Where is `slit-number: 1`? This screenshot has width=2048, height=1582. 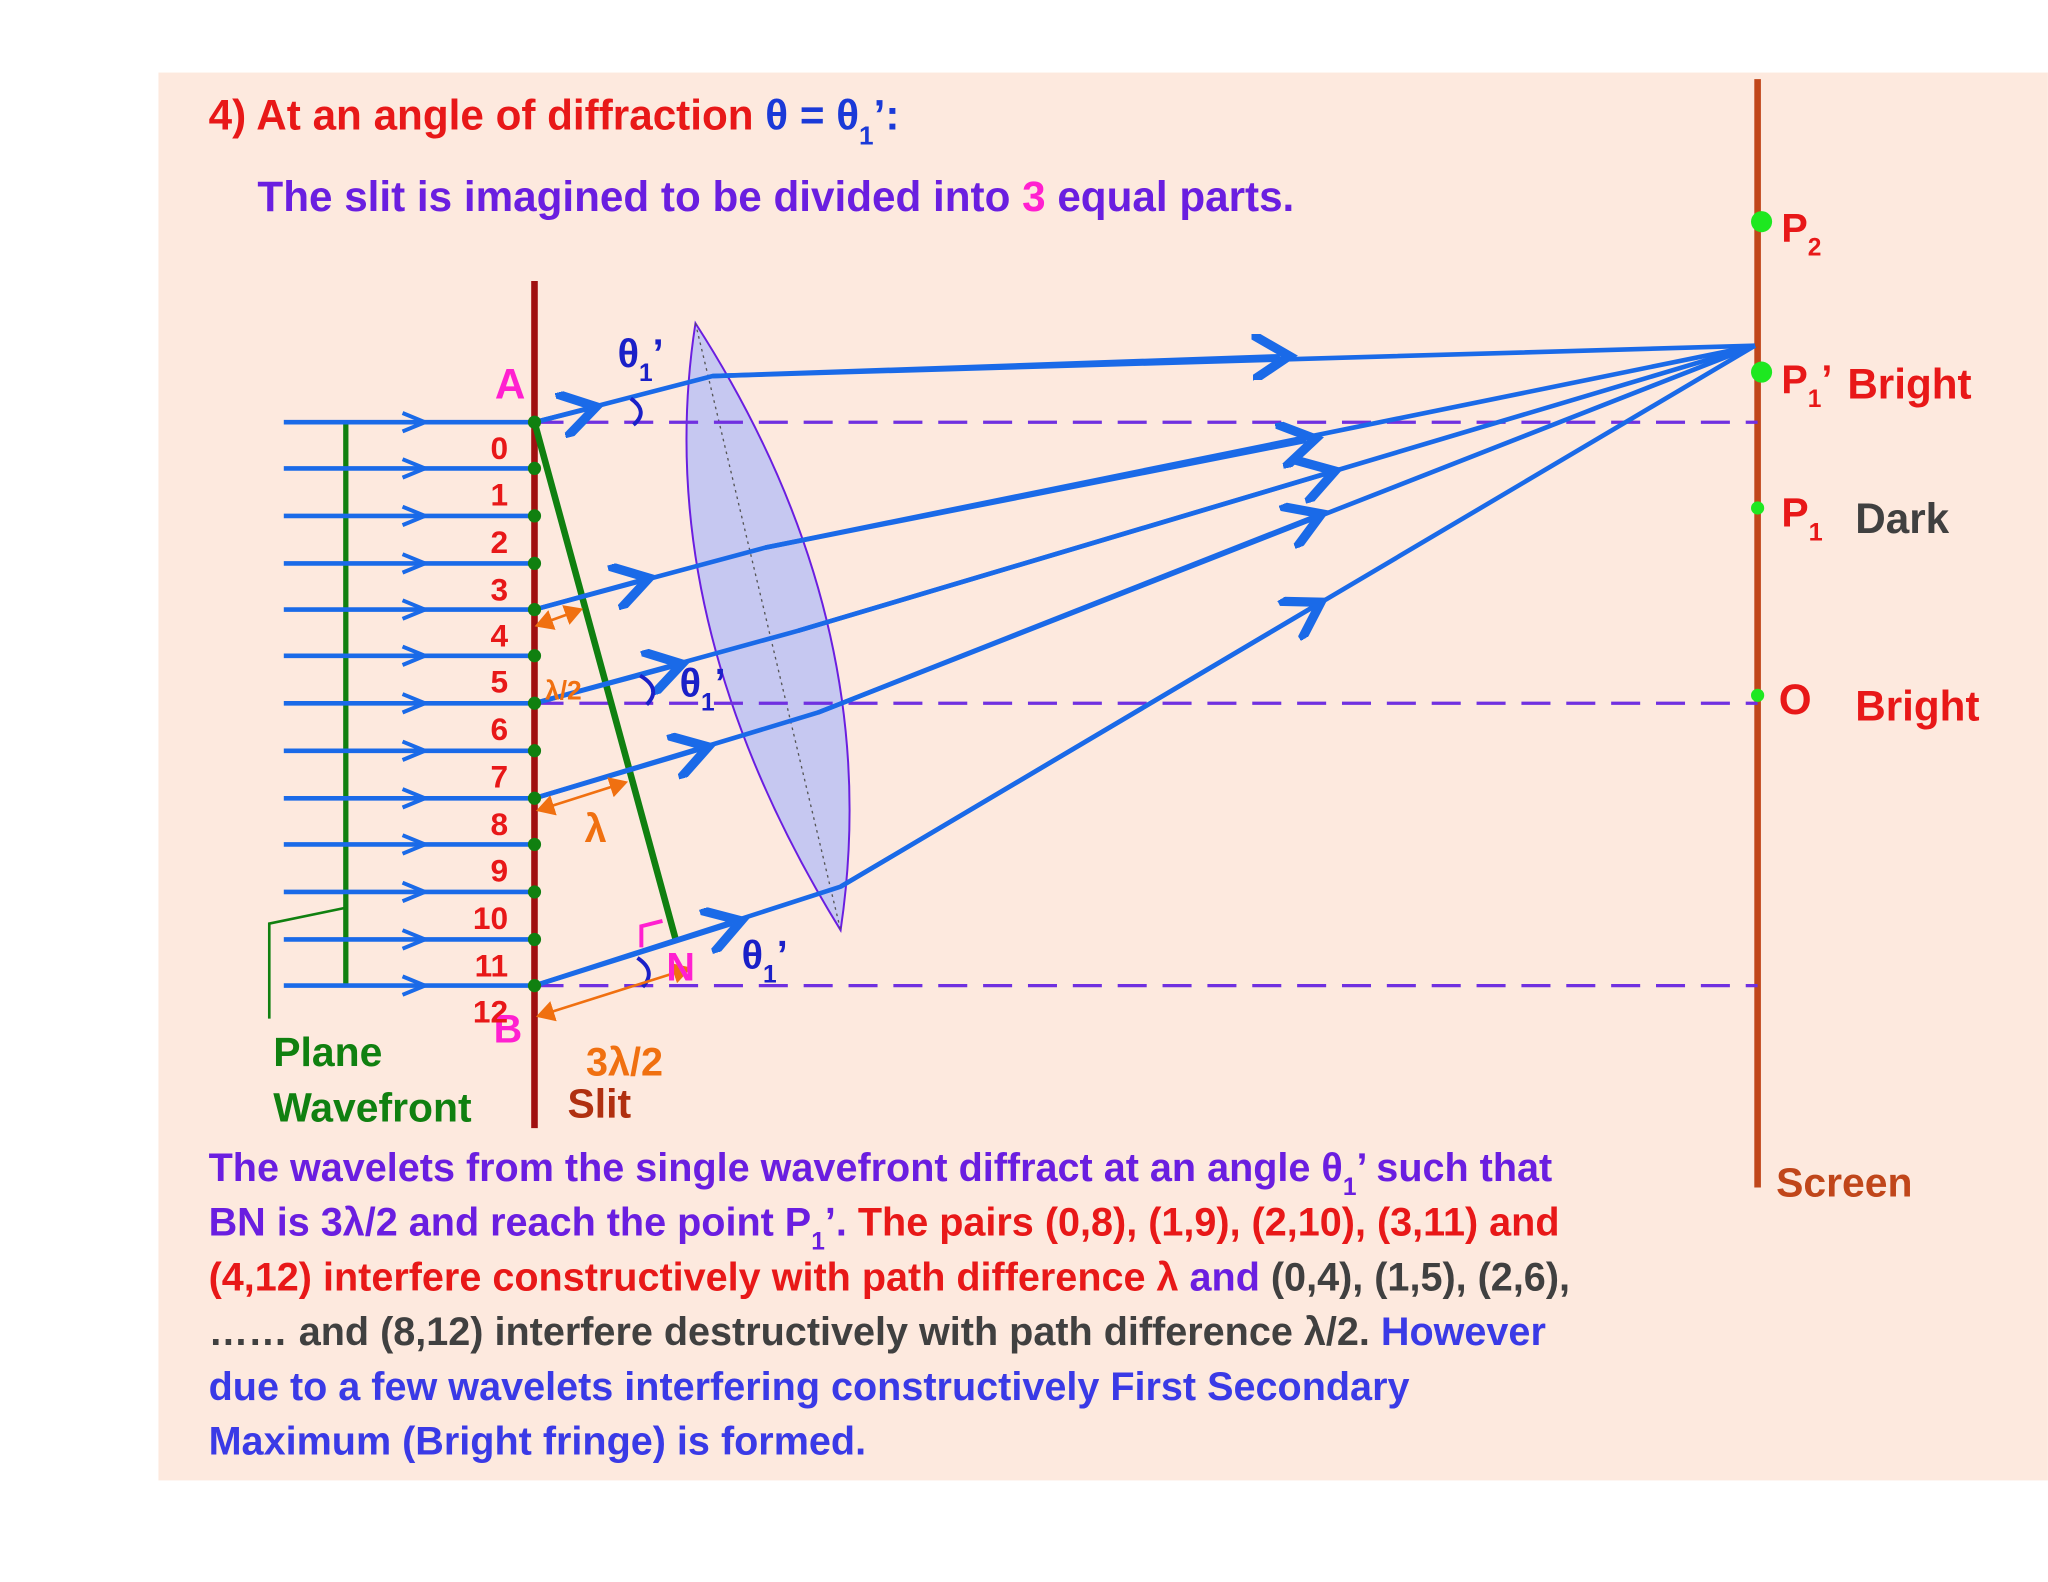
slit-number: 1 is located at coordinates (499, 494).